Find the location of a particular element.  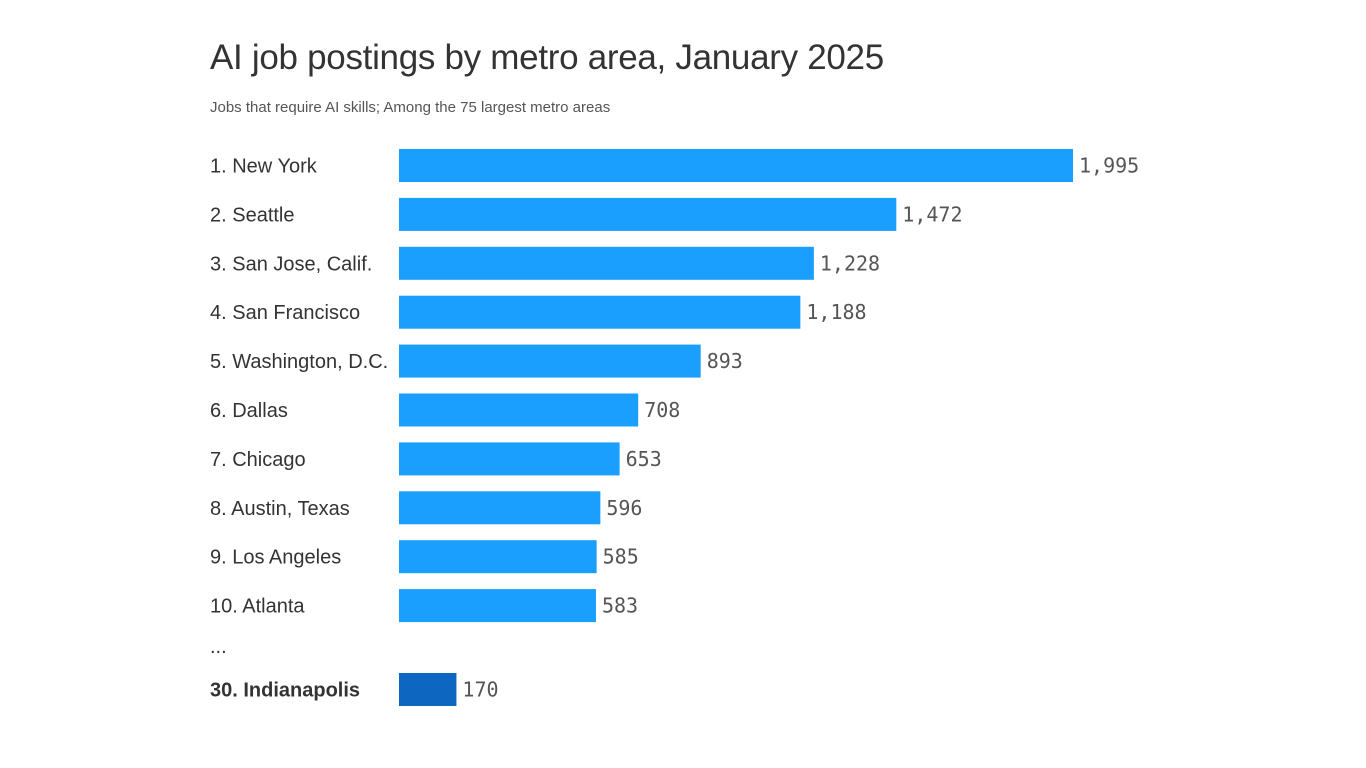

category-label: 2. Seattle is located at coordinates (252, 215).